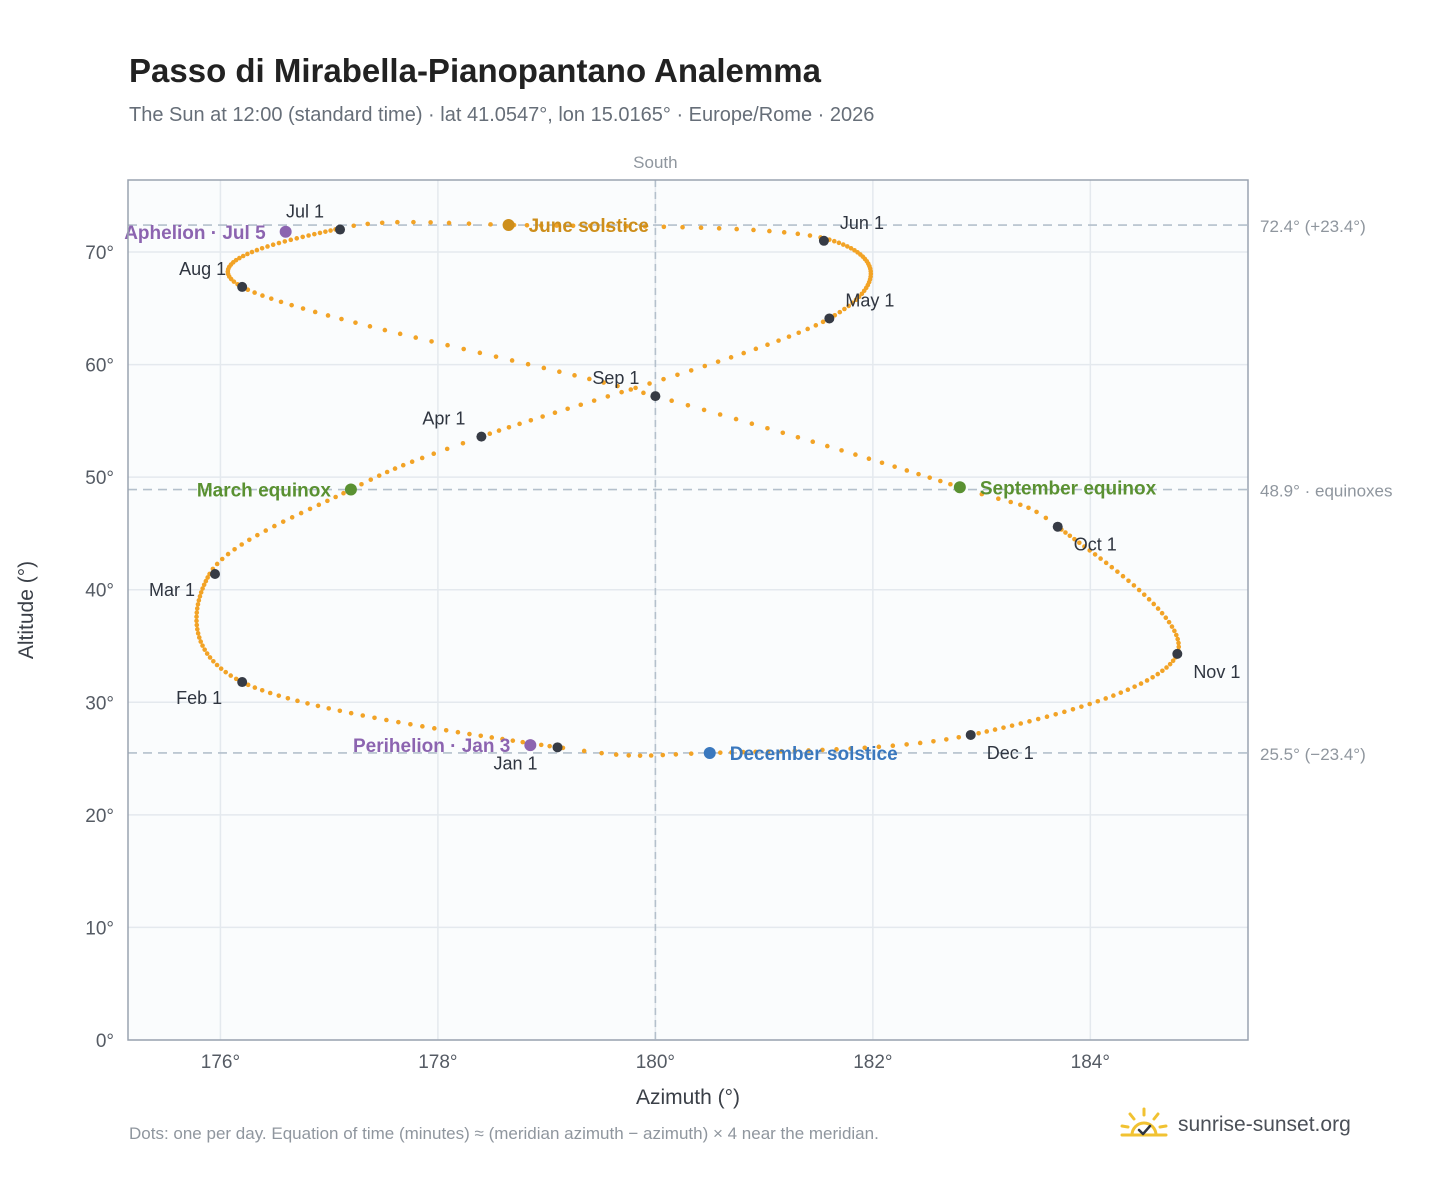  What do you see at coordinates (1326, 491) in the screenshot?
I see `reference-line-label: 48.9° · equinoxes` at bounding box center [1326, 491].